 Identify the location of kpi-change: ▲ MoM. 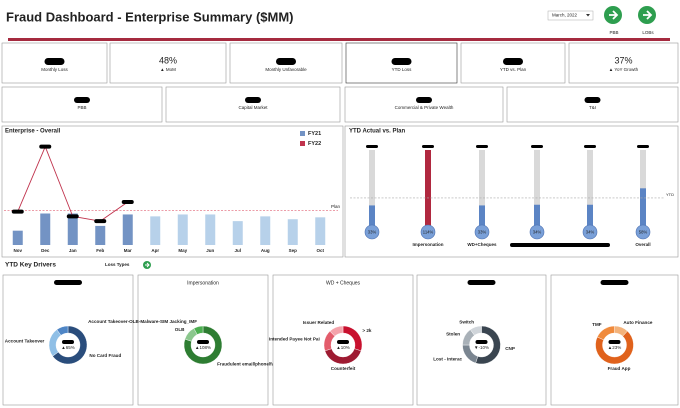
(168, 69).